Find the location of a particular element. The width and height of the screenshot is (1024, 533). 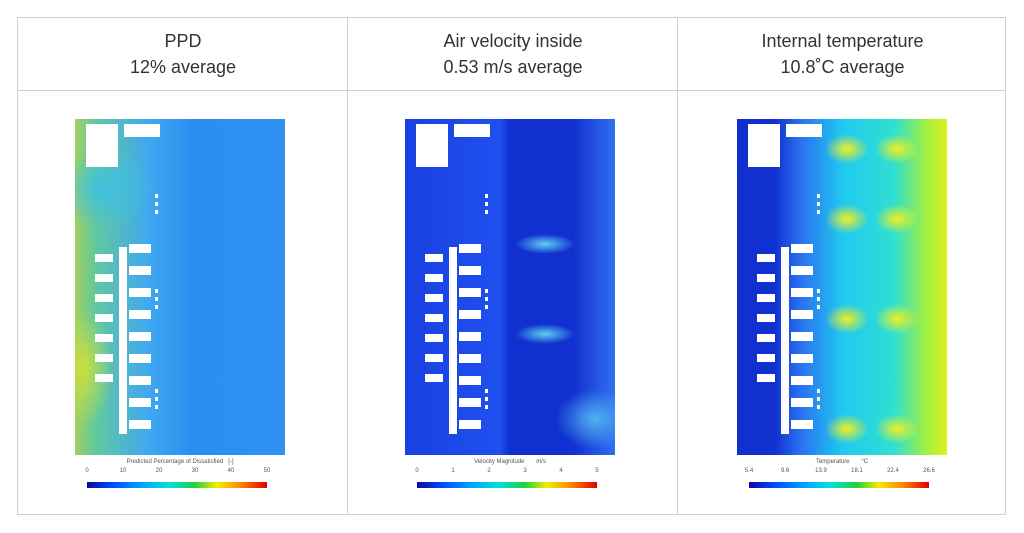

temperature-colorbar: Temperature °C 5.4 9.6 13.9 18.1 22.4 26.6 is located at coordinates (842, 474).